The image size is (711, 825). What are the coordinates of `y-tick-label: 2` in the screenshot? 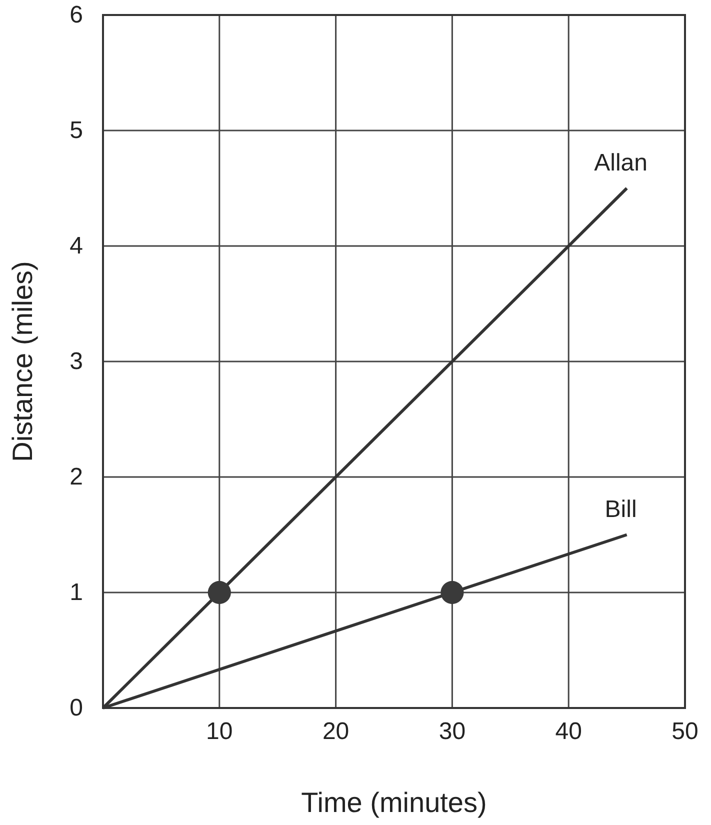 It's located at (76, 477).